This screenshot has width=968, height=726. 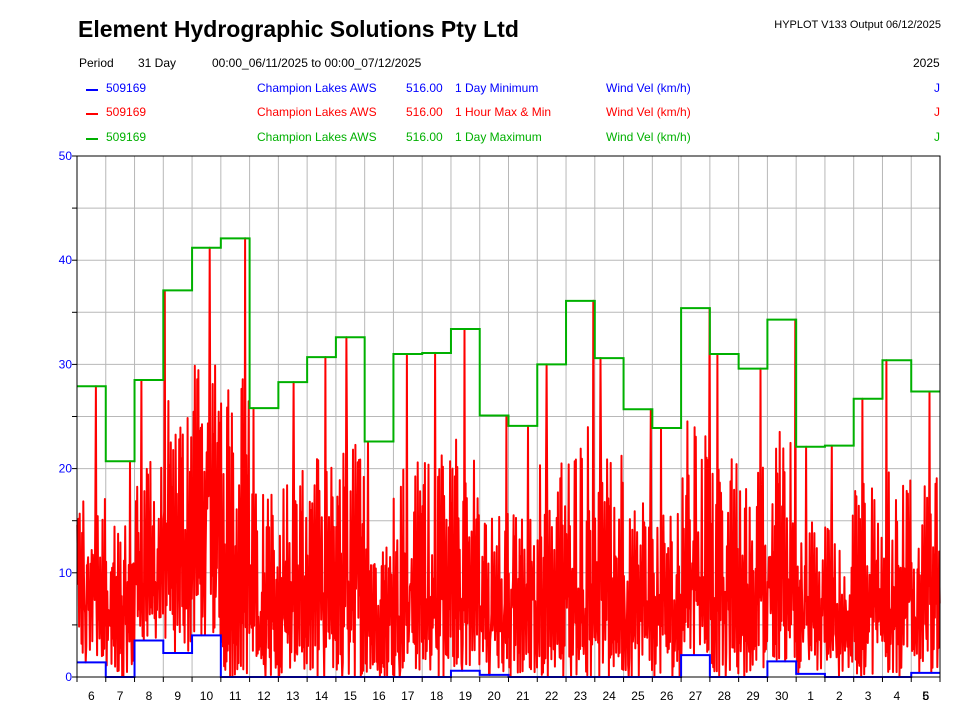 I want to click on x-tick-label: 22, so click(x=552, y=696).